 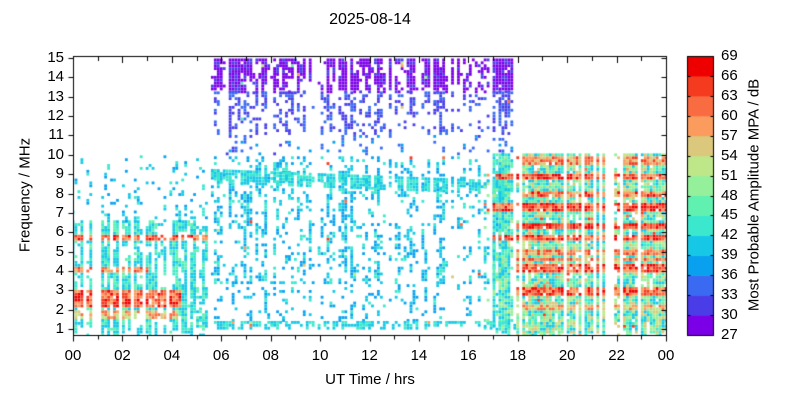 I want to click on colorbar-tick-label: 69, so click(x=729, y=55).